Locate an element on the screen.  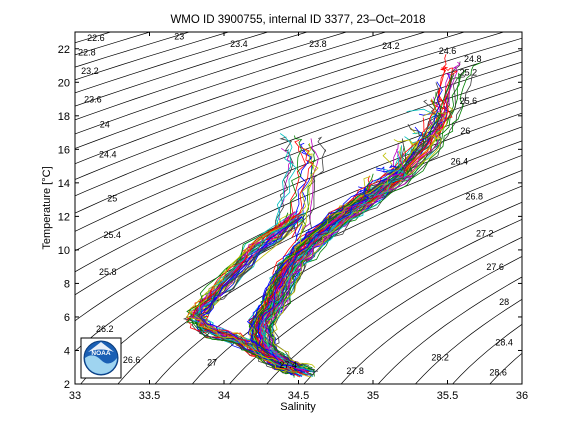
y-tick-label: 18 is located at coordinates (64, 117).